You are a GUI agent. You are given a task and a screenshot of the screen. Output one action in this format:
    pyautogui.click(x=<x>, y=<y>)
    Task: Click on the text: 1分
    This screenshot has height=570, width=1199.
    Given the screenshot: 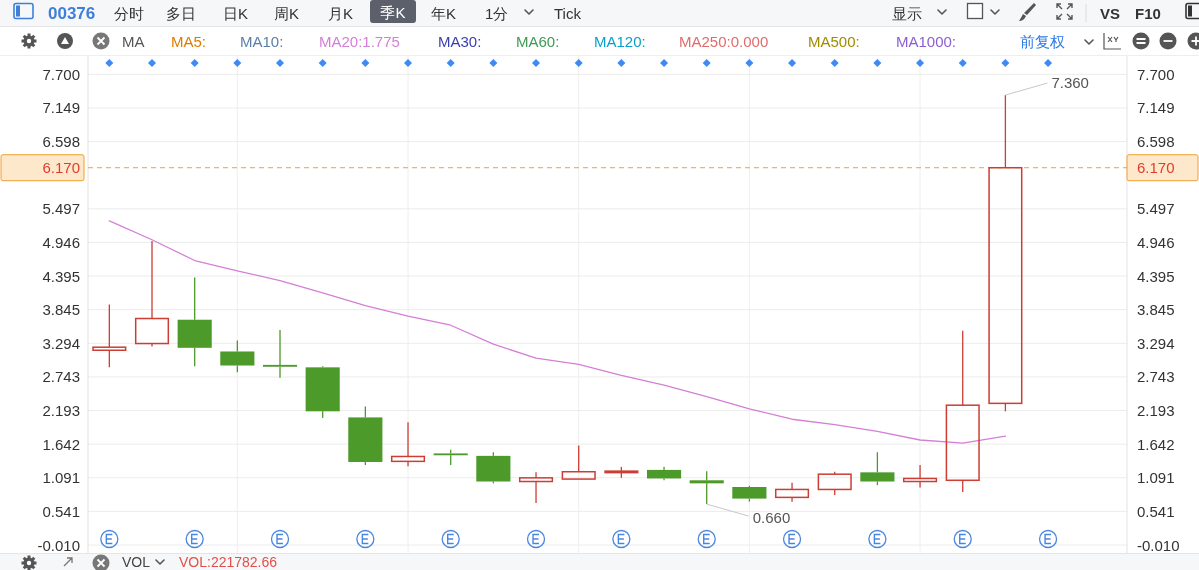 What is the action you would take?
    pyautogui.click(x=497, y=13)
    